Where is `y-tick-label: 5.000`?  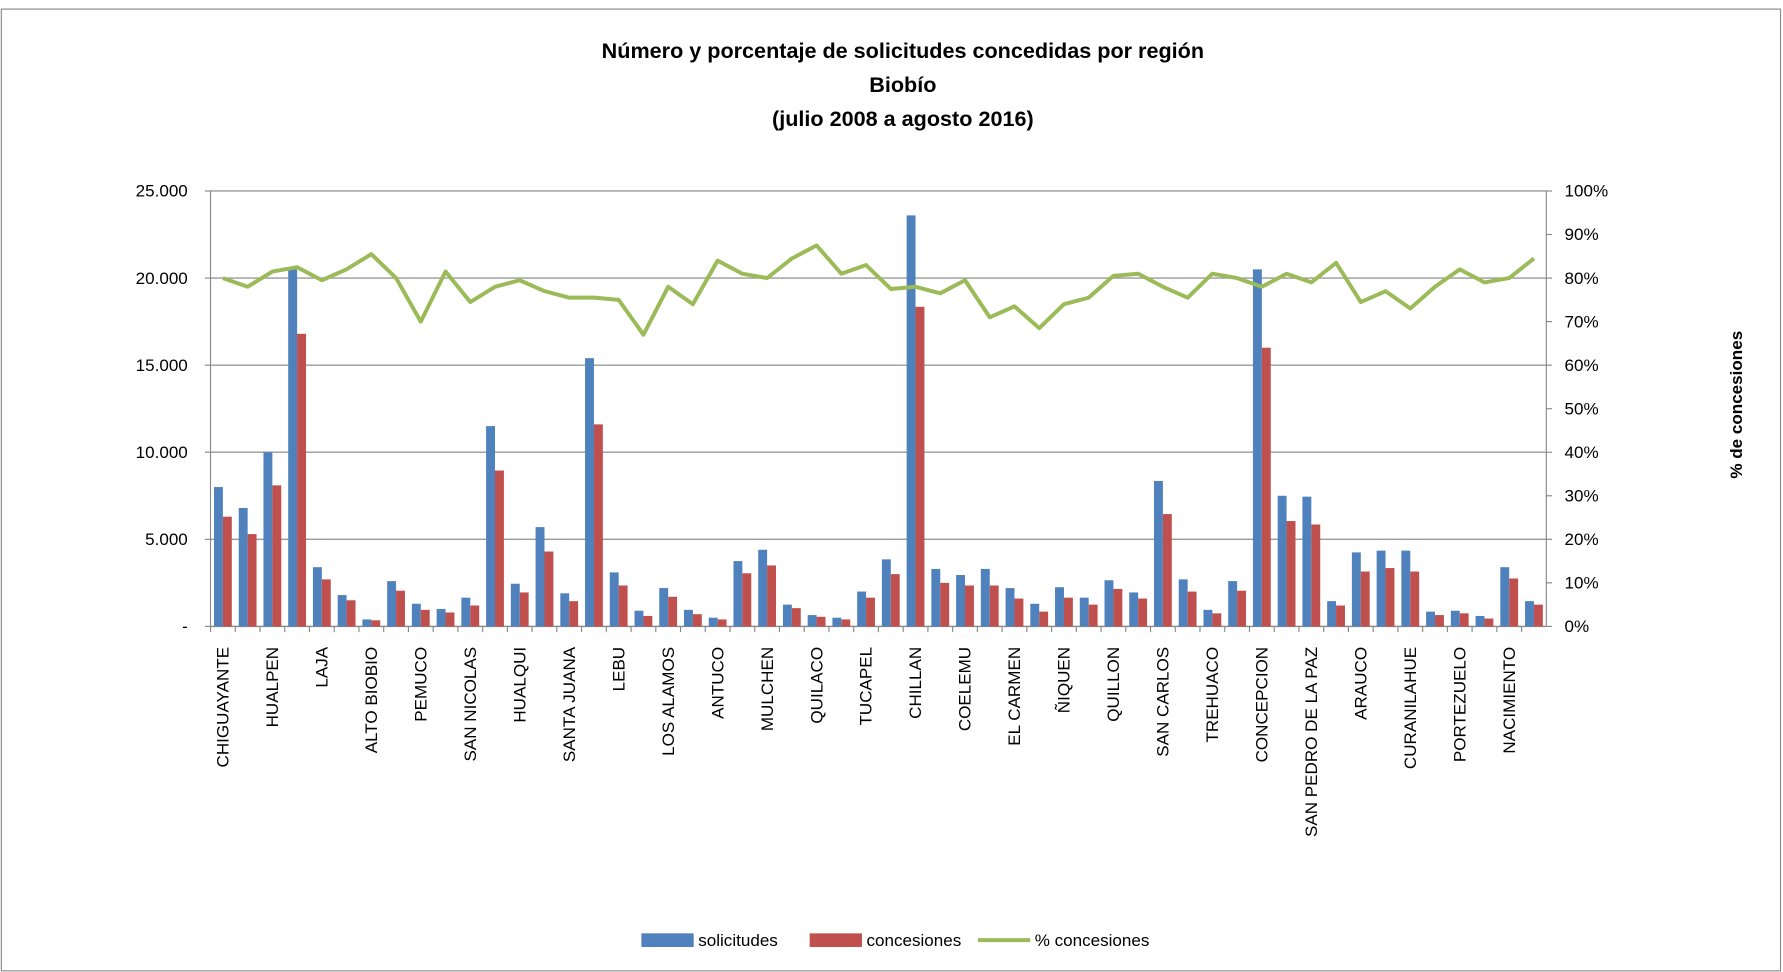 y-tick-label: 5.000 is located at coordinates (166, 539).